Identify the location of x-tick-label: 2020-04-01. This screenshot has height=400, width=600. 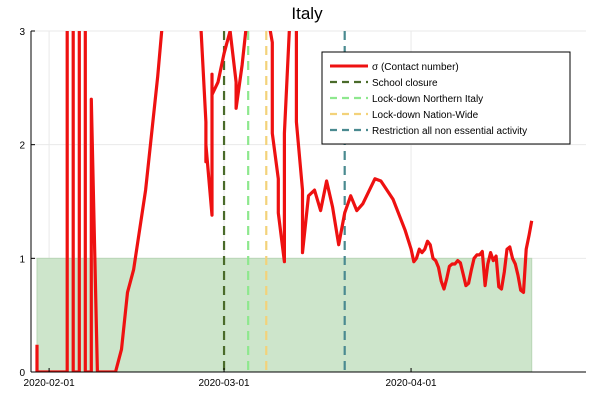
(411, 383).